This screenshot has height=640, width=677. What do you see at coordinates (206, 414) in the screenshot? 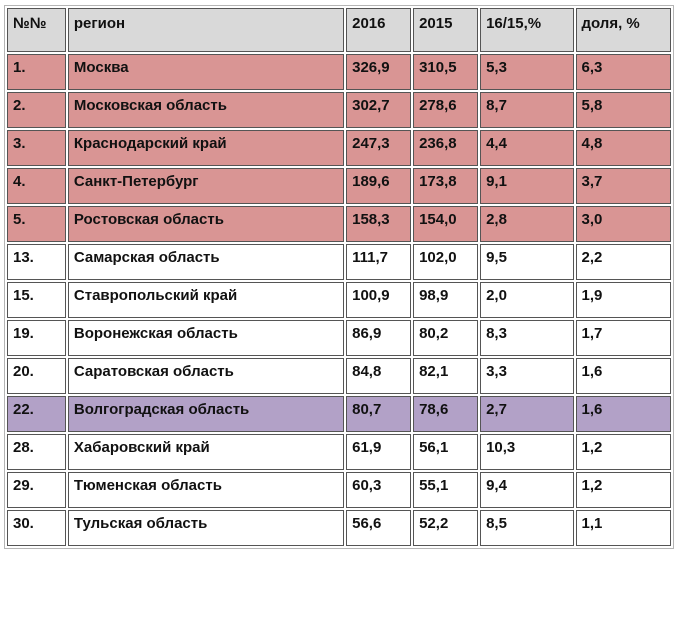
I see `cell-region: Волгоградская область` at bounding box center [206, 414].